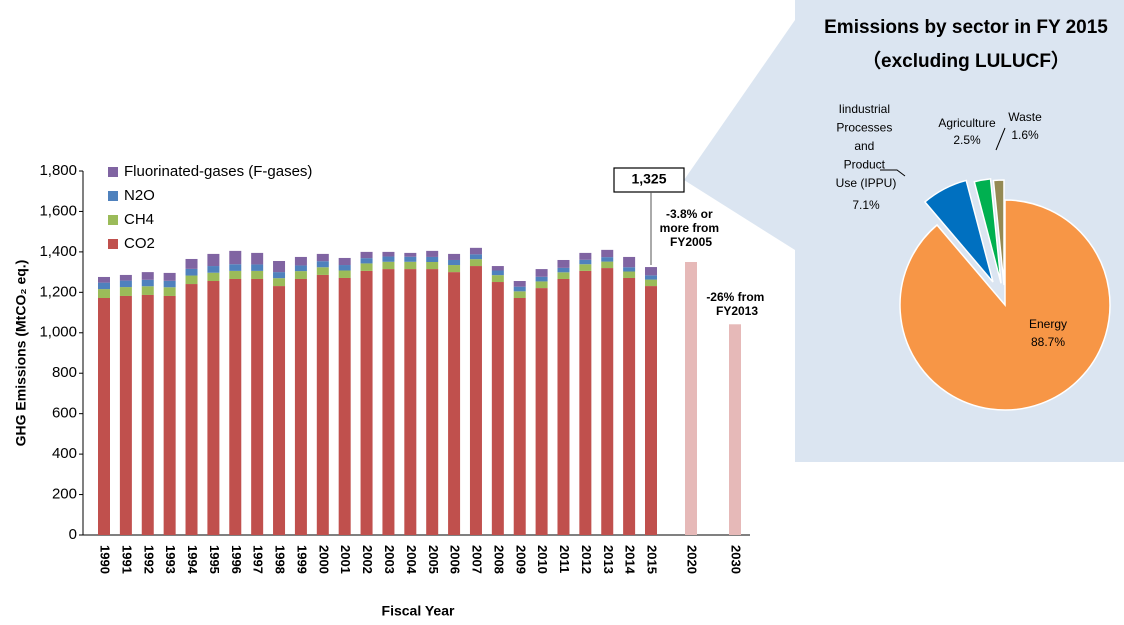 The width and height of the screenshot is (1124, 625). I want to click on pie-value-label: 7.1%, so click(866, 205).